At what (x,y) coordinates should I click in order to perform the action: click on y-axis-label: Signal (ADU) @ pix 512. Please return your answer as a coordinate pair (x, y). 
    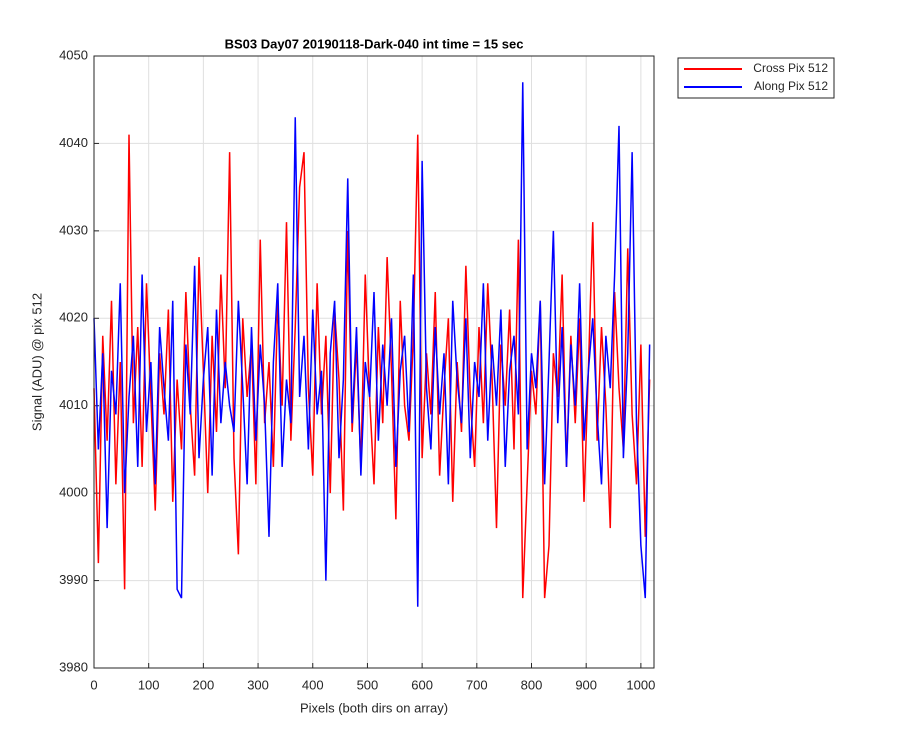
    Looking at the image, I should click on (36, 362).